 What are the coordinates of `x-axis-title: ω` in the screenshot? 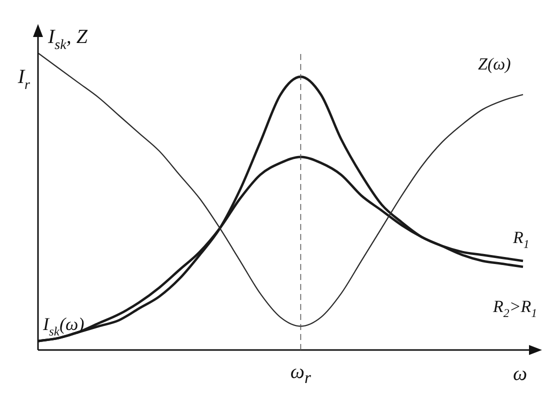 It's located at (520, 374).